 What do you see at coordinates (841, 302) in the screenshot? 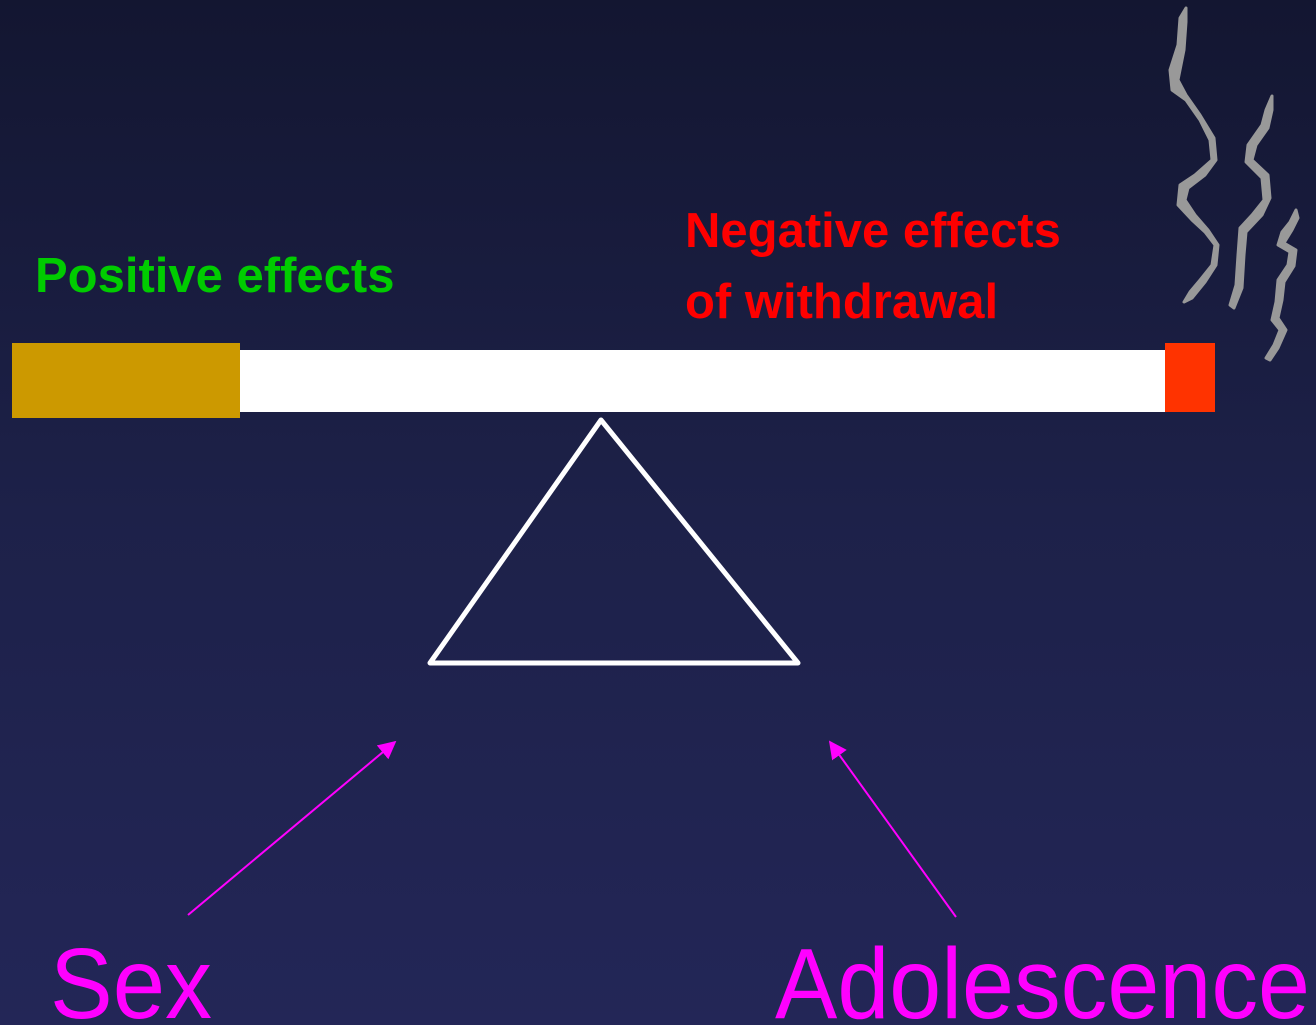
I see `negative-label: of withdrawal` at bounding box center [841, 302].